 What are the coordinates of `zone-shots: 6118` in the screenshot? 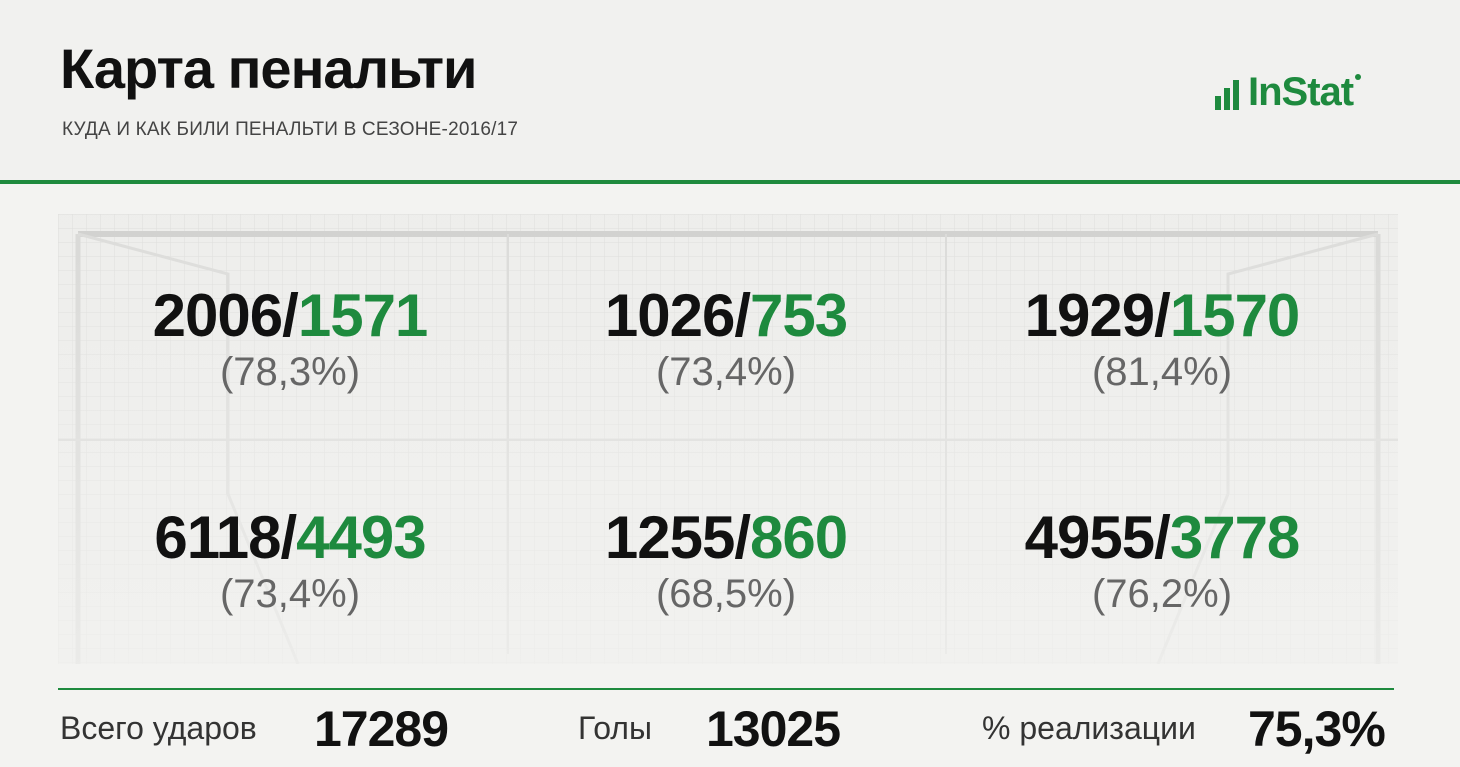 It's located at (217, 537).